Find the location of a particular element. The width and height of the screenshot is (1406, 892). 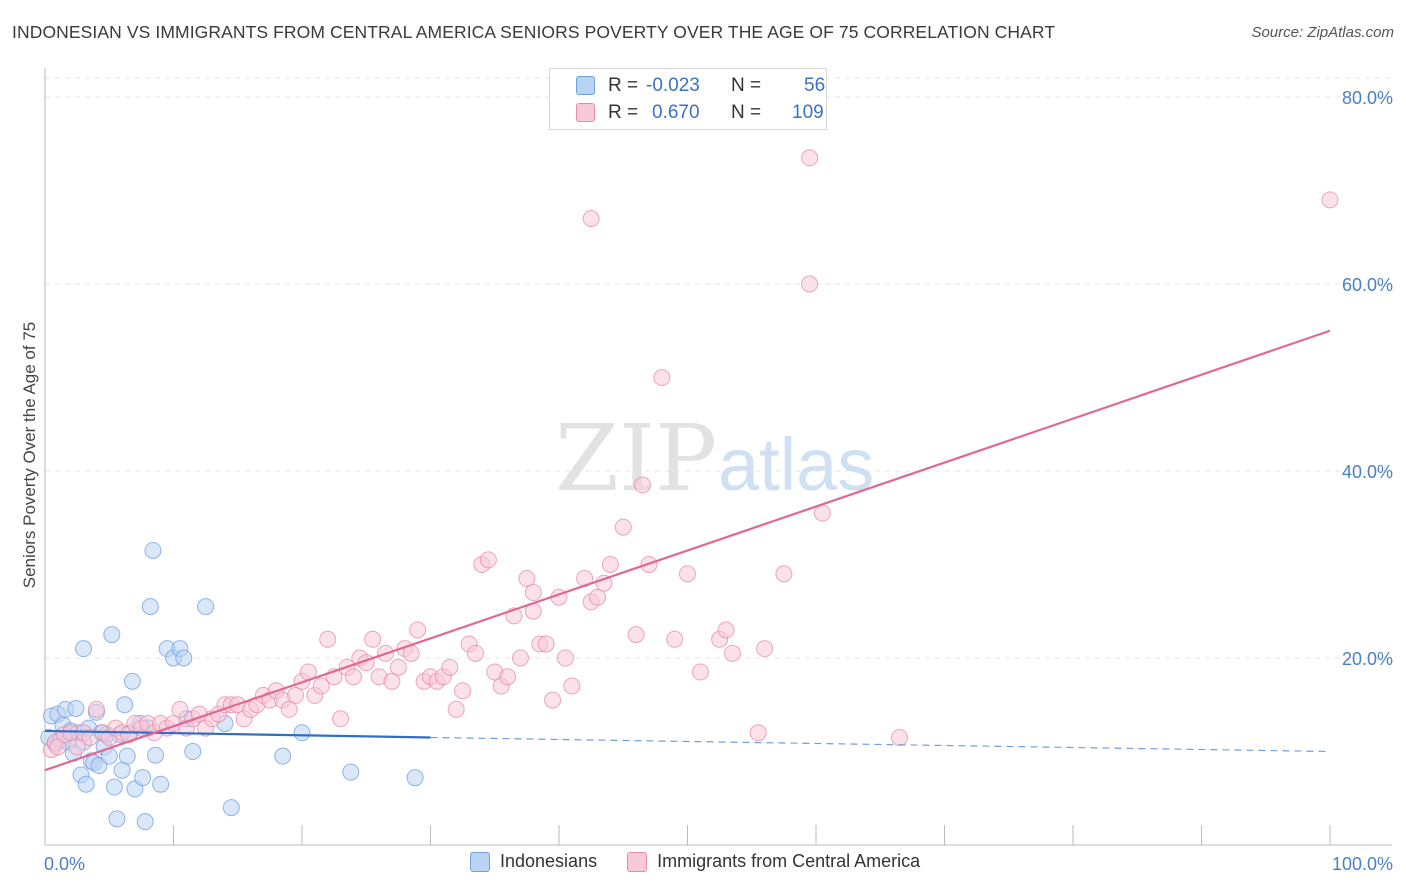

legend-item-central-america: Immigrants from Central America is located at coordinates (773, 861).